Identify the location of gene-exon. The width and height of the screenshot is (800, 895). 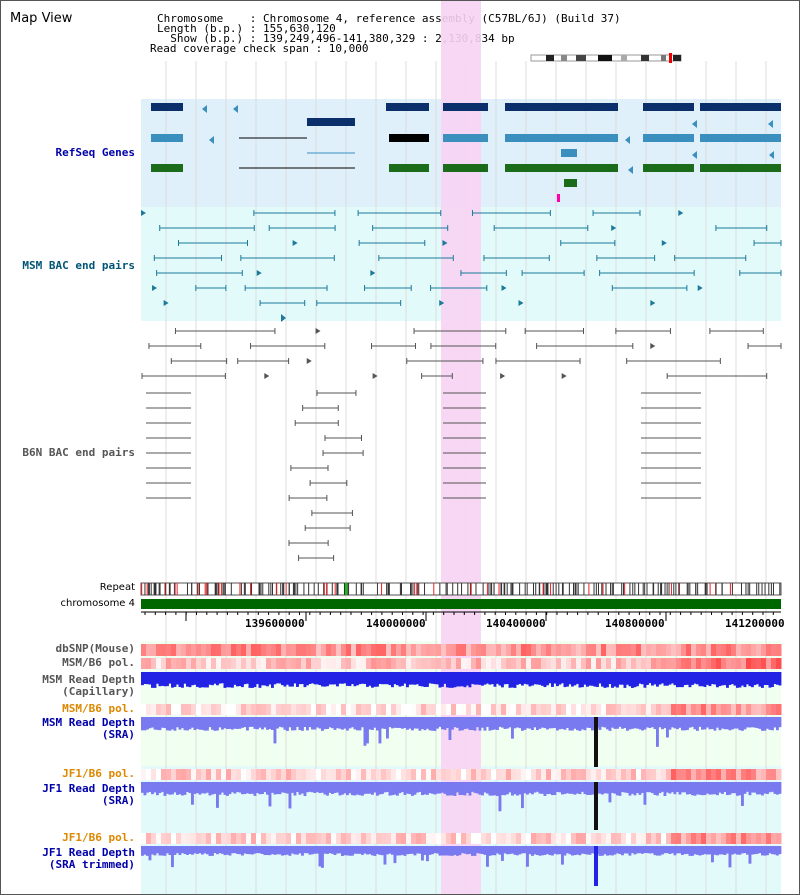
(407, 107).